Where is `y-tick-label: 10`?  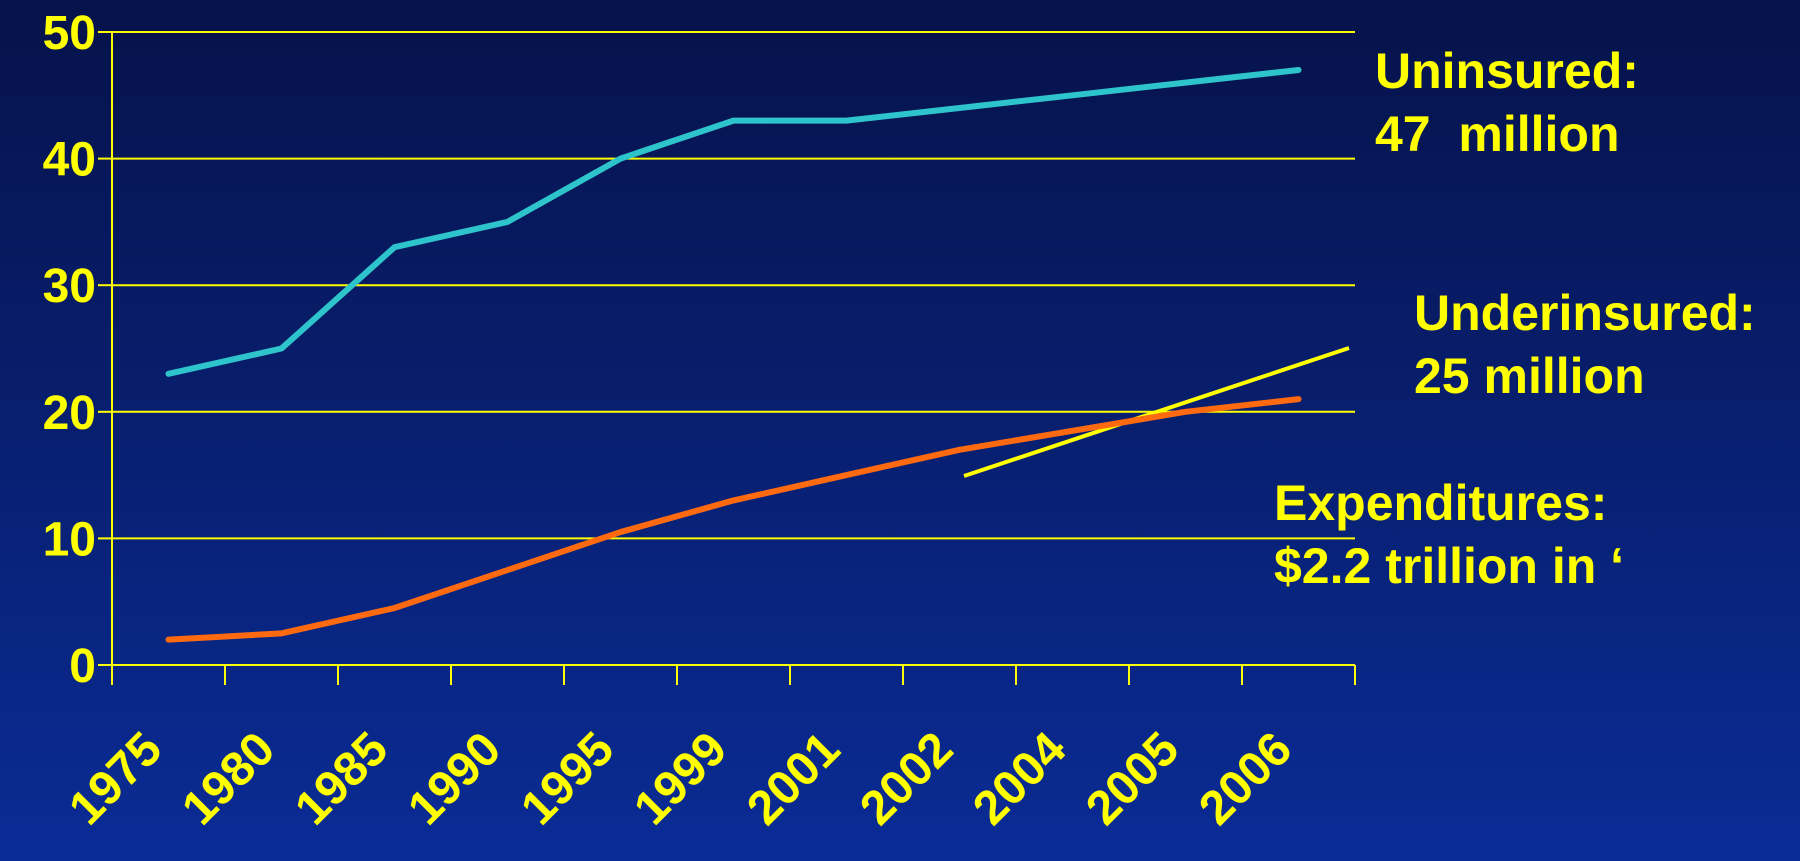
y-tick-label: 10 is located at coordinates (69, 539).